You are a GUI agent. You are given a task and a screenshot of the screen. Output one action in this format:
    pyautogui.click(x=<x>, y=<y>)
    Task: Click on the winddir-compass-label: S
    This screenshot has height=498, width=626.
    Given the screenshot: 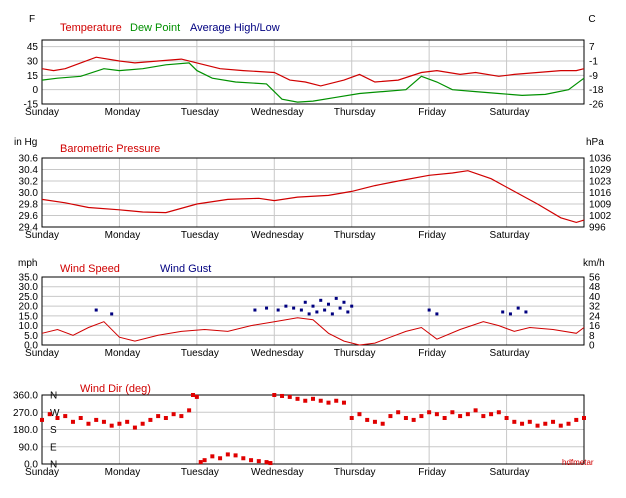 What is the action you would take?
    pyautogui.click(x=53, y=430)
    